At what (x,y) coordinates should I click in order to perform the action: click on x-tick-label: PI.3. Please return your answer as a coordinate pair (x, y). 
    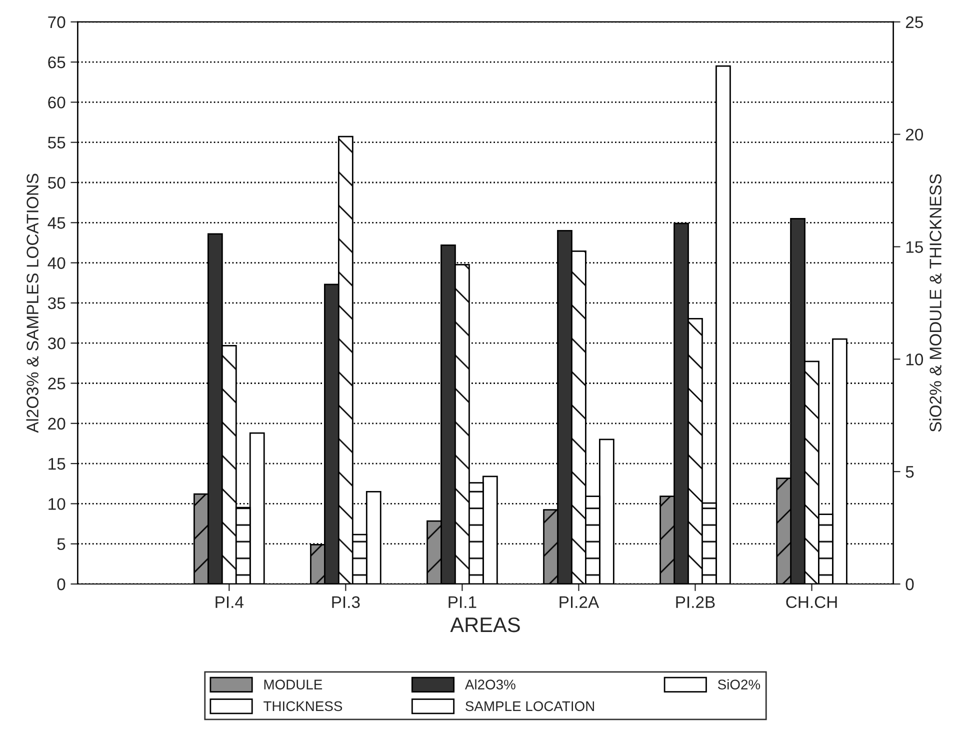
    Looking at the image, I should click on (346, 602).